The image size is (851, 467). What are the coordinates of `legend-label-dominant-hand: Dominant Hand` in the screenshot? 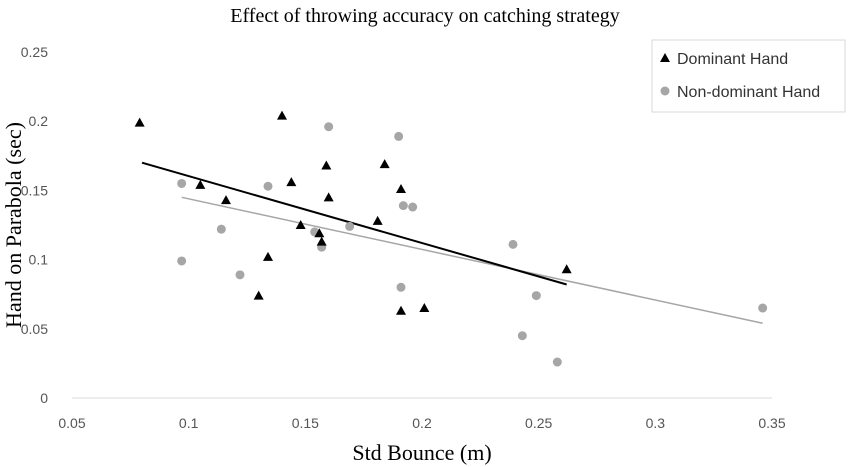 It's located at (732, 59).